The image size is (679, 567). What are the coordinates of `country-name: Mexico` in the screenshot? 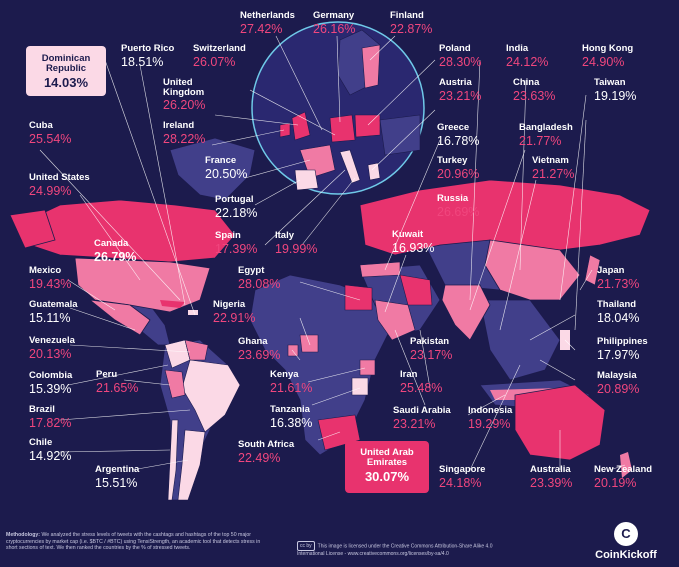 It's located at (45, 270).